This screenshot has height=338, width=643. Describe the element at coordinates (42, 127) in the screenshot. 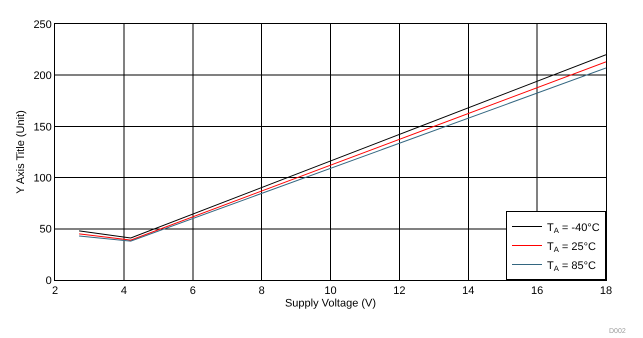

I see `y-tick-label: 150` at that location.